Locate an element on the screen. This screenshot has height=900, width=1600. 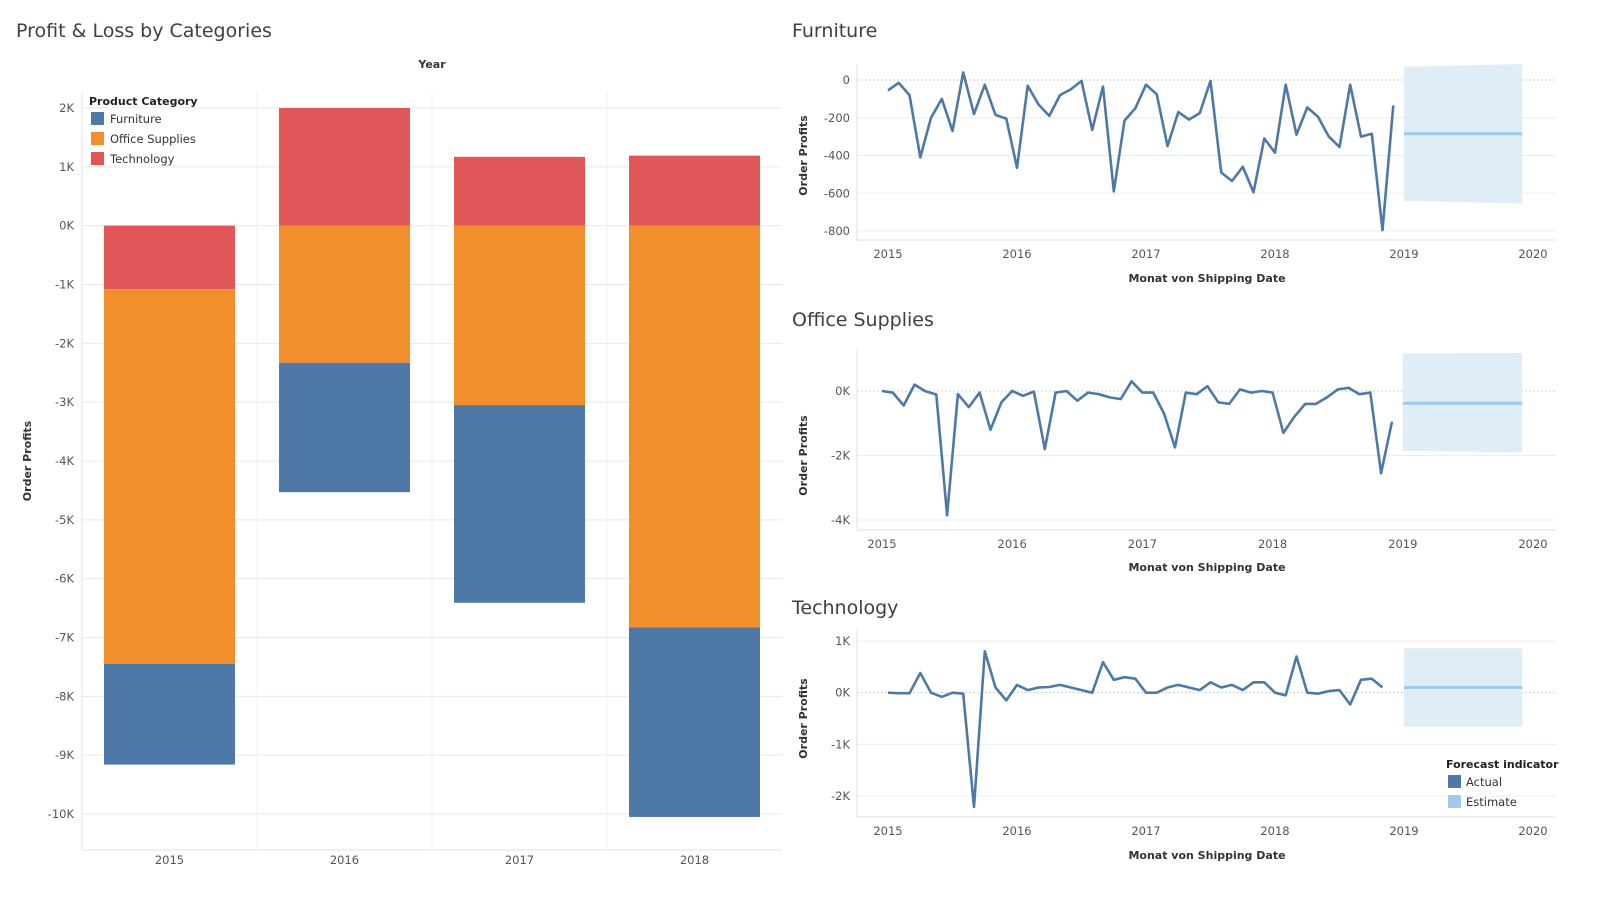
bar-y-tick-label: -5K is located at coordinates (64, 520).